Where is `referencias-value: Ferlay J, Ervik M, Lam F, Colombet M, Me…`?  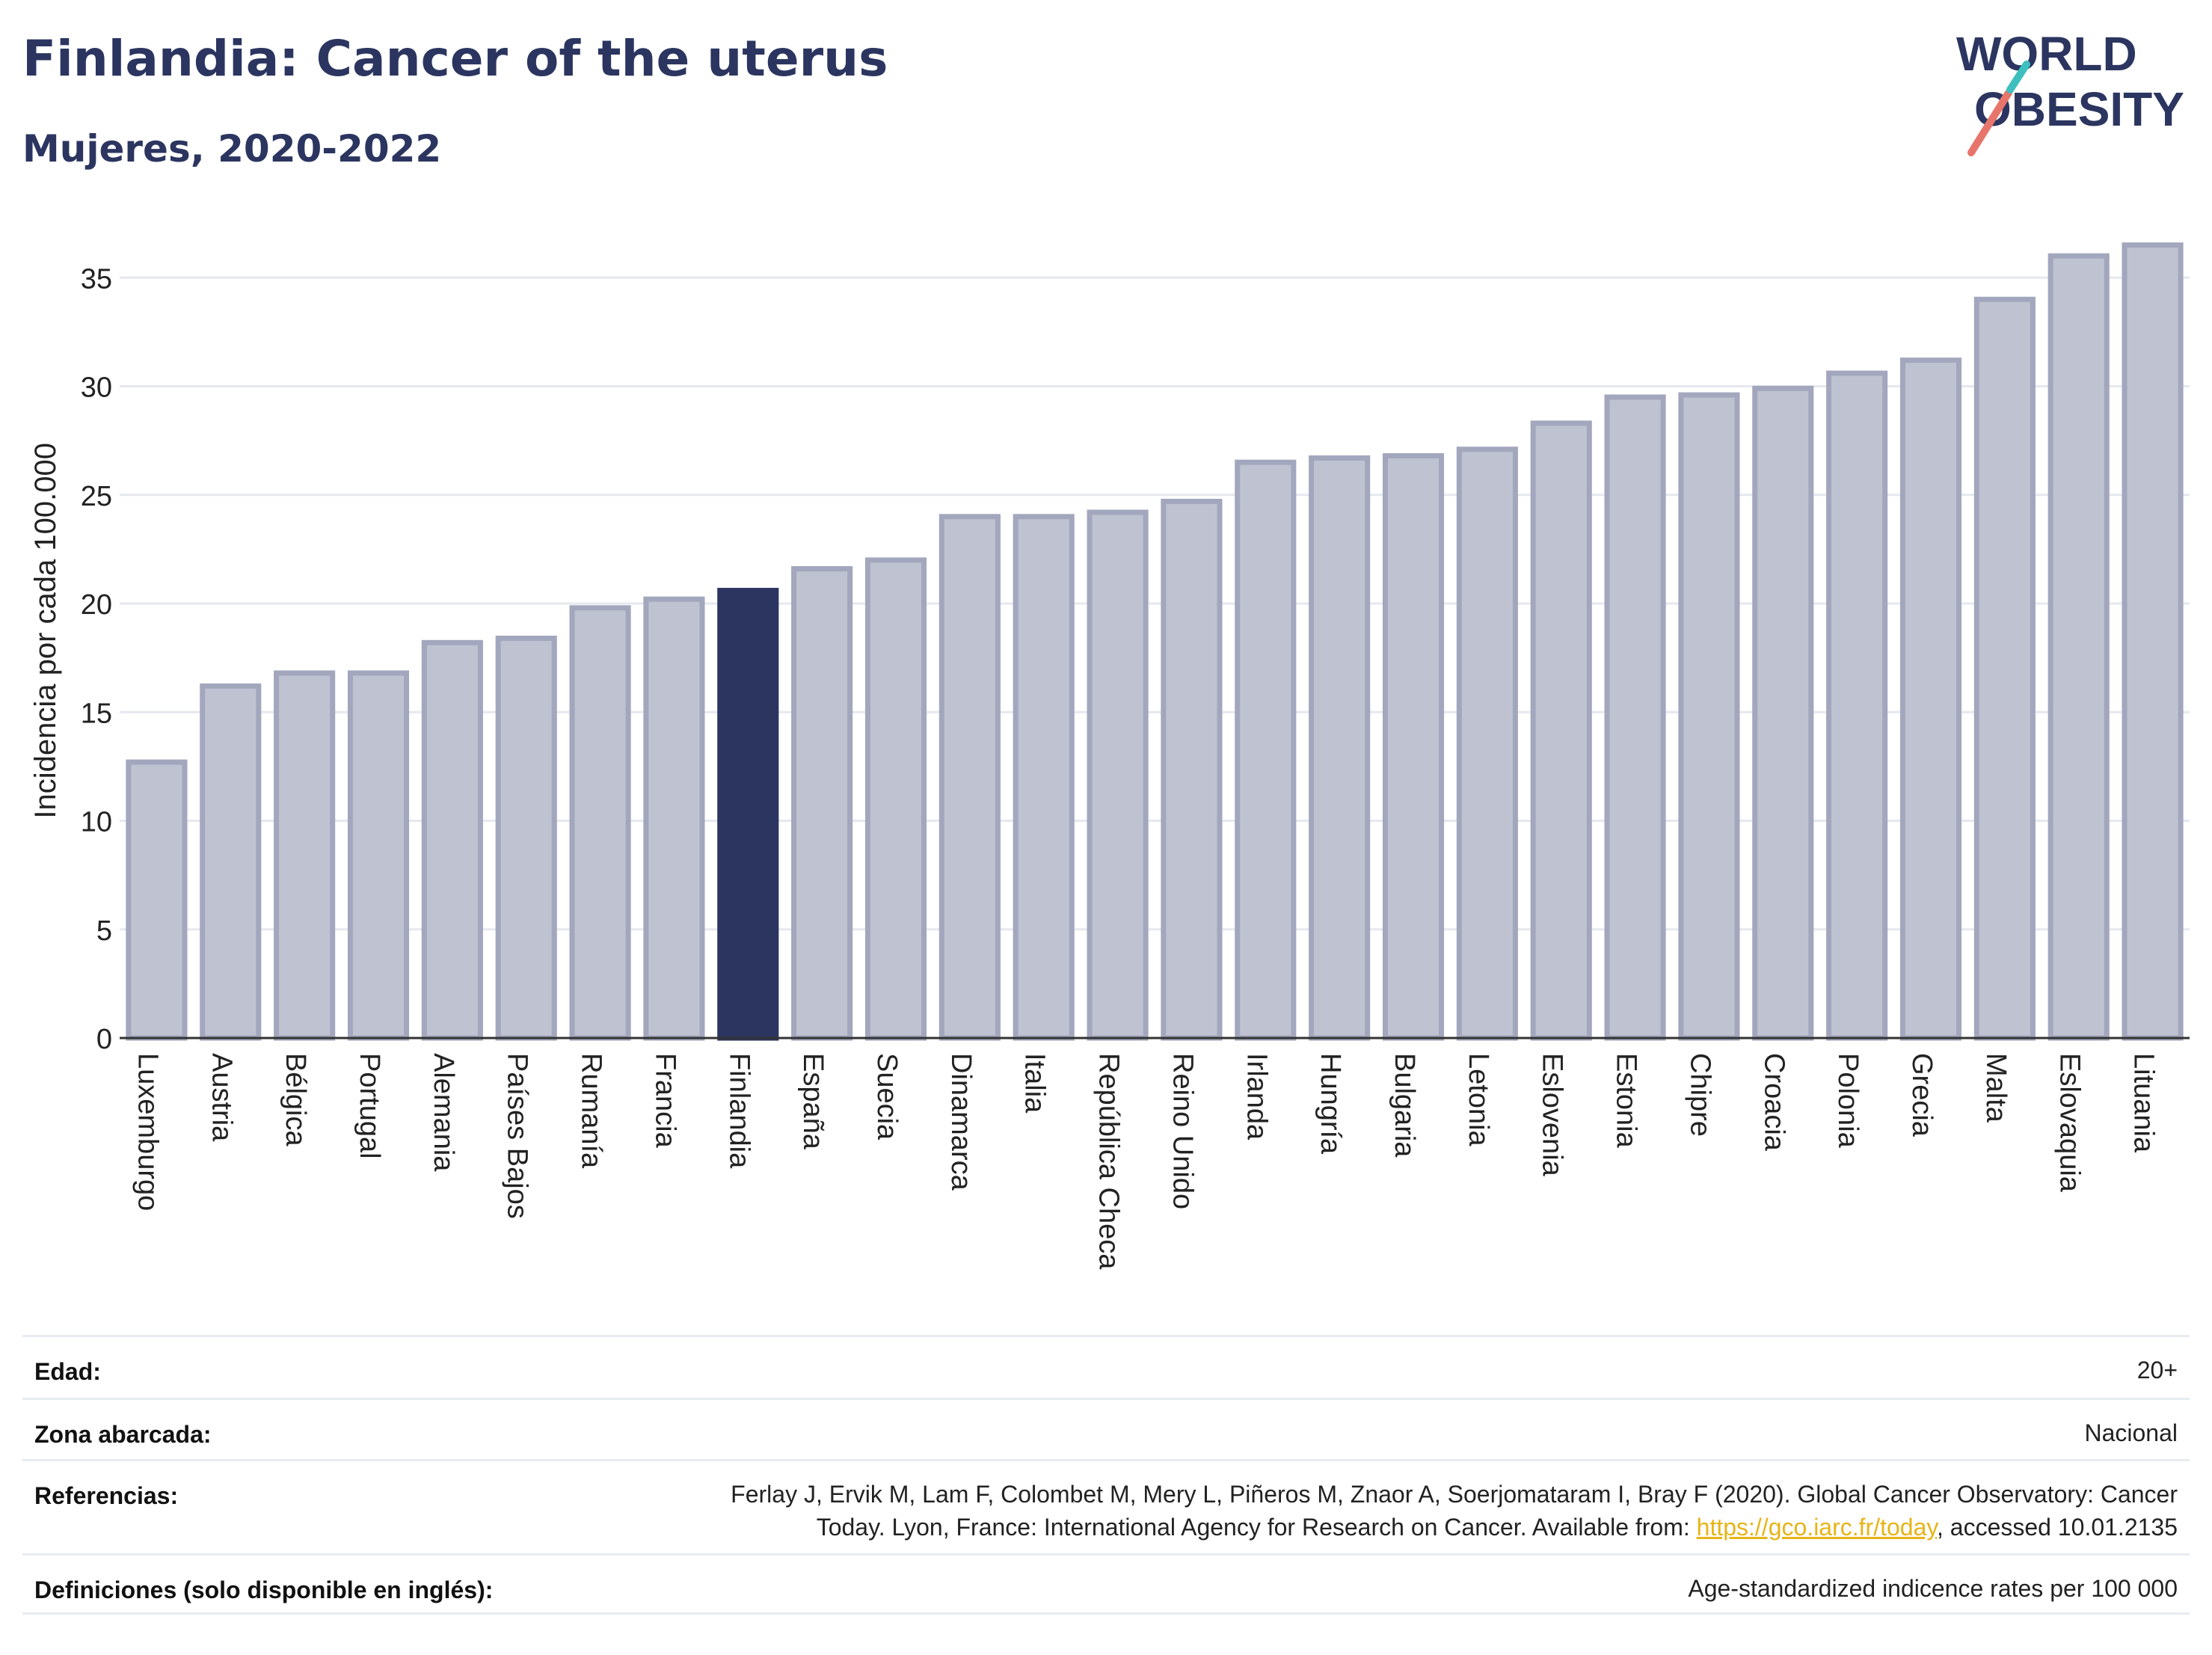
referencias-value: Ferlay J, Ervik M, Lam F, Colombet M, Me… is located at coordinates (1454, 1502).